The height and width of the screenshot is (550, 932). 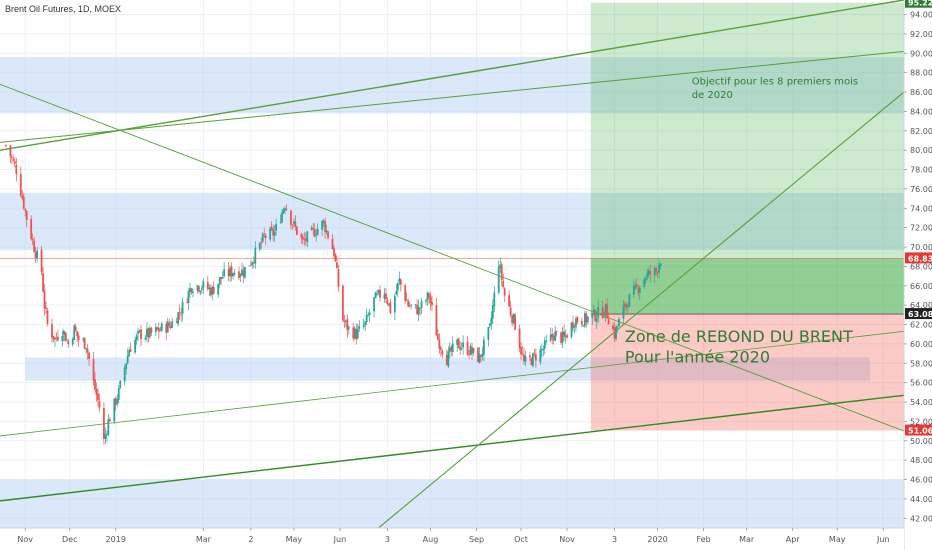 I want to click on price-tick-label: 80.00, so click(x=921, y=150).